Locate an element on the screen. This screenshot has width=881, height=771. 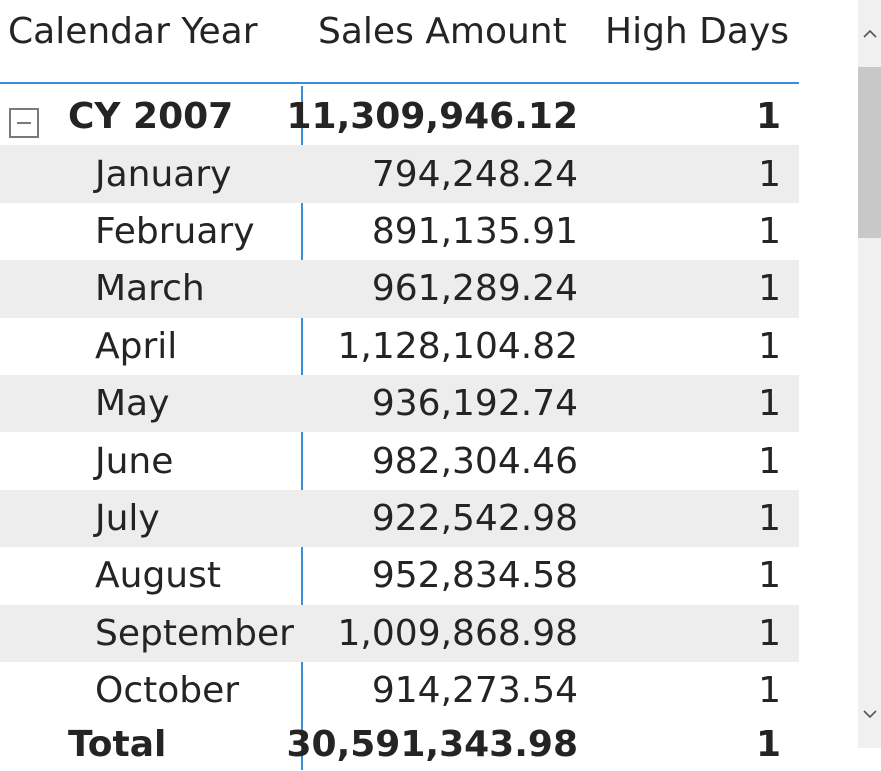
table-row: September 1,009,868.98 1 is located at coordinates (399, 633).